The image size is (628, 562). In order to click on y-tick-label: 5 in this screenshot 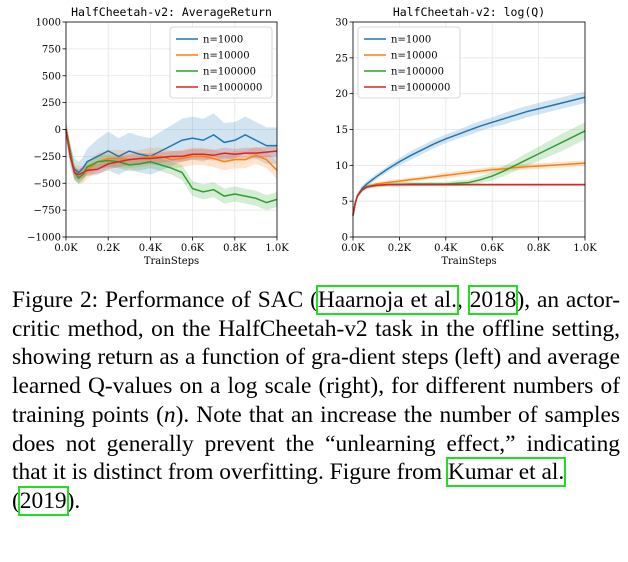, I will do `click(345, 202)`.